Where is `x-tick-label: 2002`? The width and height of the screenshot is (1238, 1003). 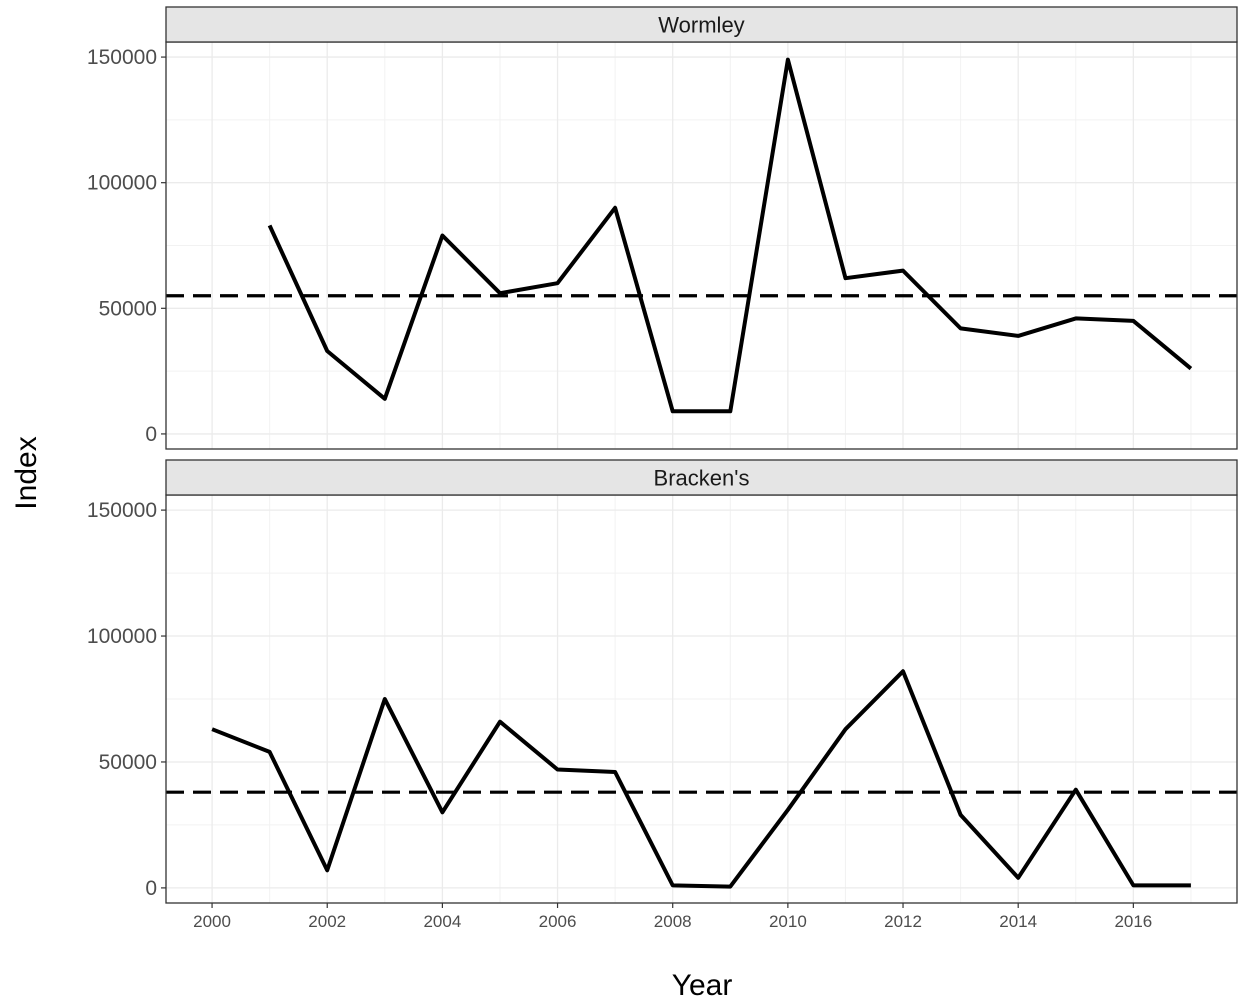
x-tick-label: 2002 is located at coordinates (327, 921).